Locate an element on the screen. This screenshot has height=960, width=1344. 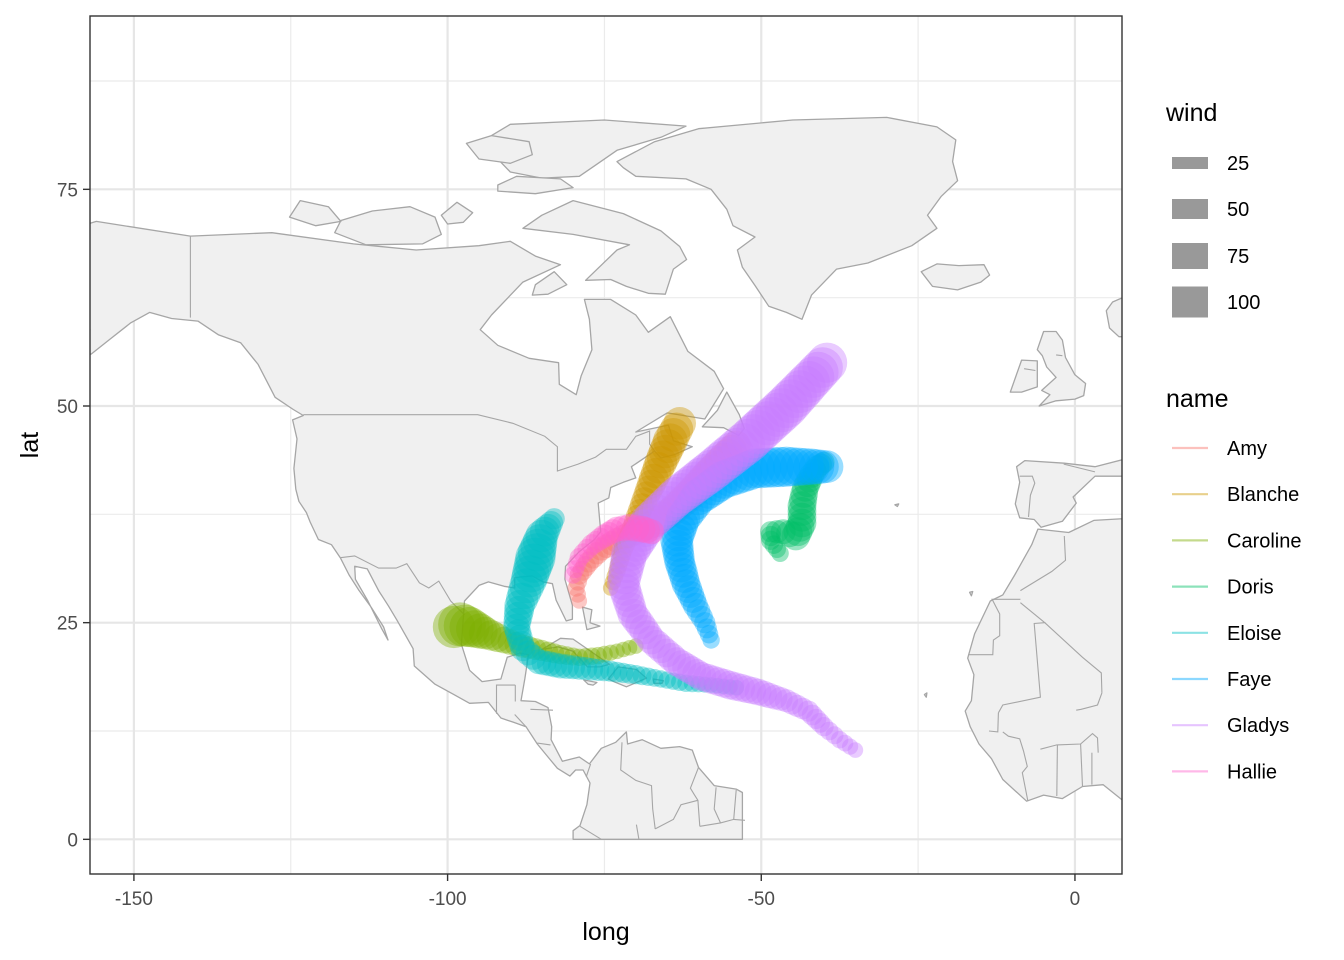
wind-legend: wind 25 50 75 100 is located at coordinates (1212, 208).